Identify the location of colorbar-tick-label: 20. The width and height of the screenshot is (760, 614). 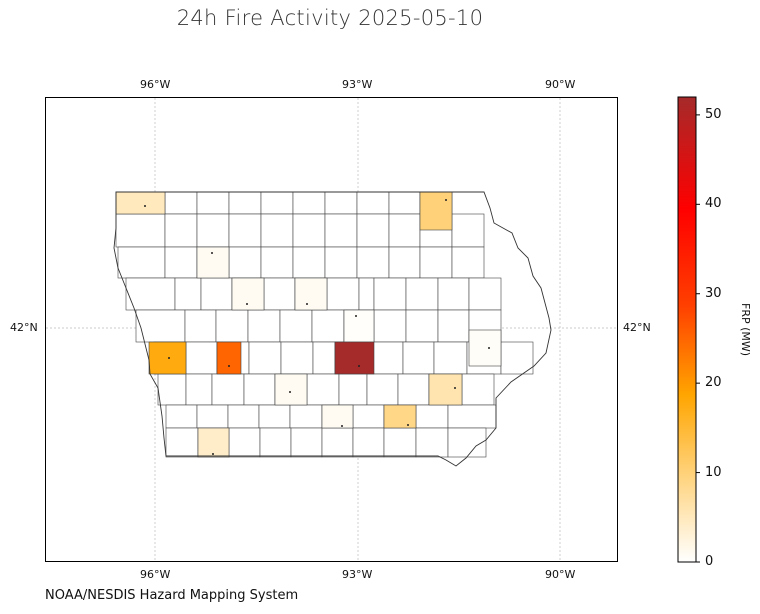
(713, 383).